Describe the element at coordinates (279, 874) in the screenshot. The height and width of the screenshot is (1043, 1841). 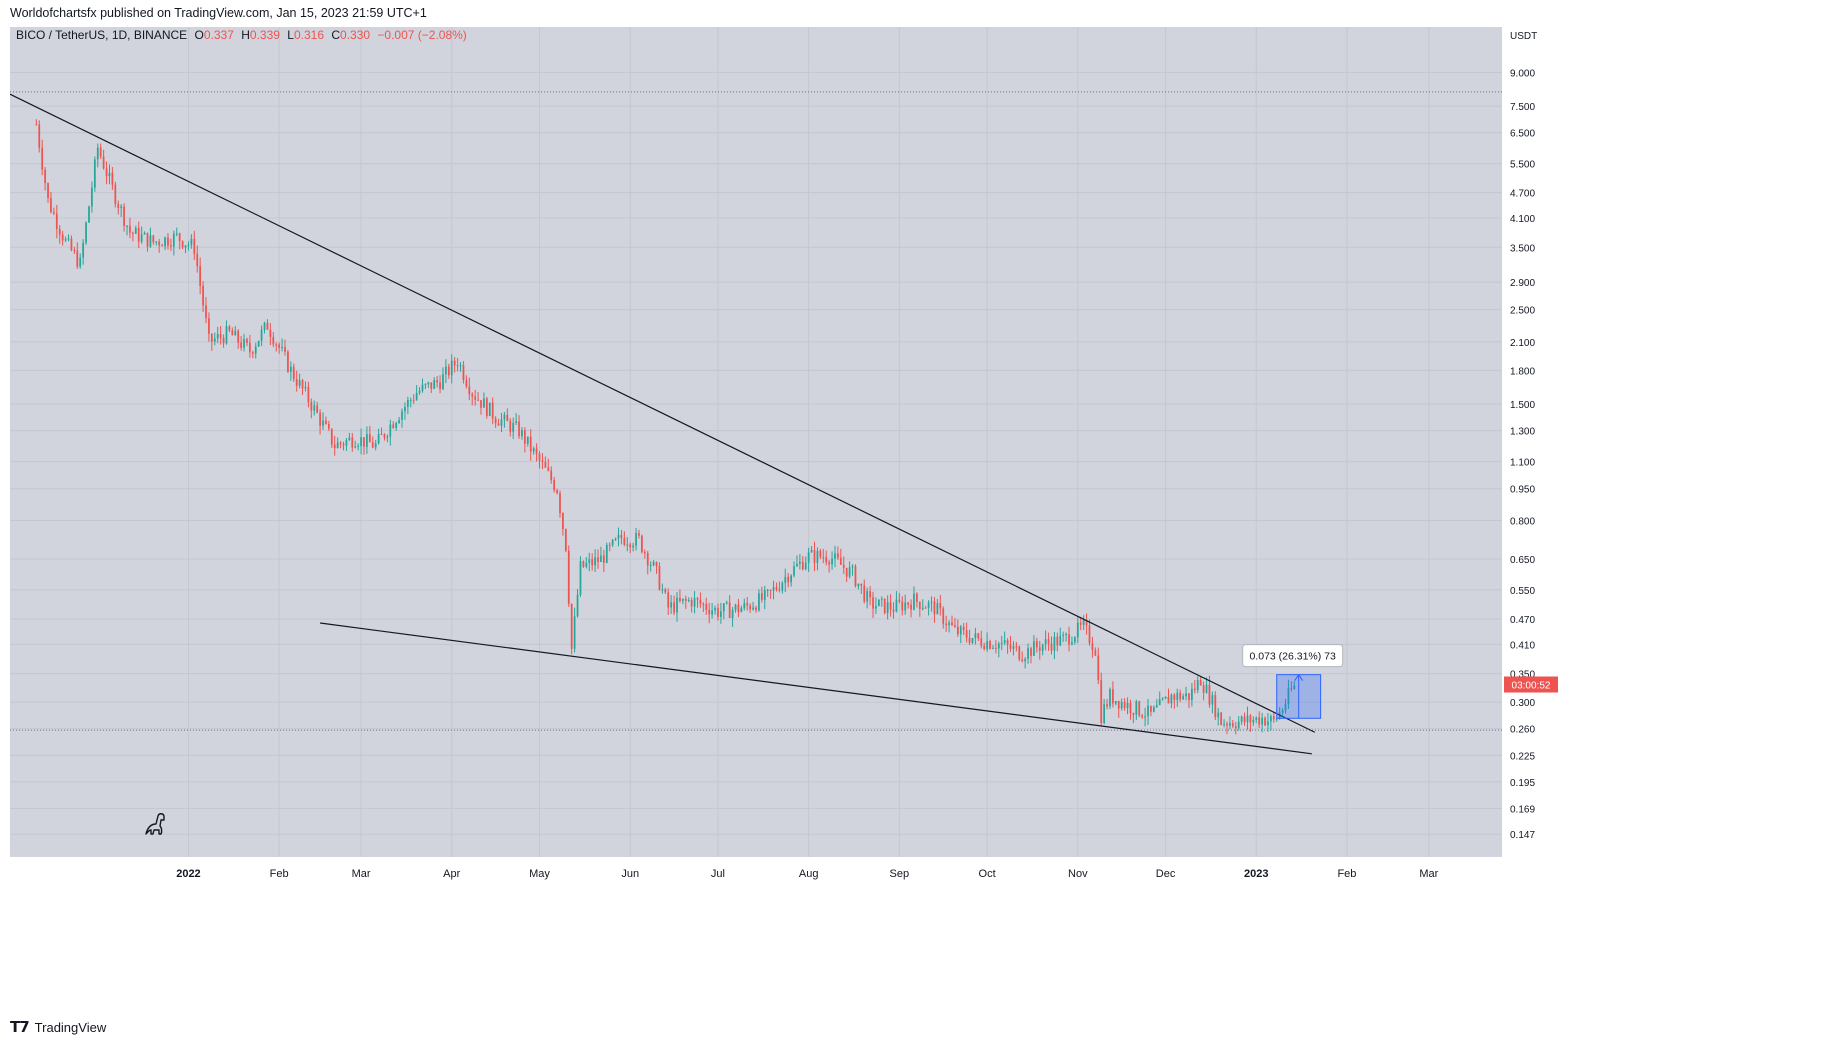
I see `time-tick-label: Feb` at that location.